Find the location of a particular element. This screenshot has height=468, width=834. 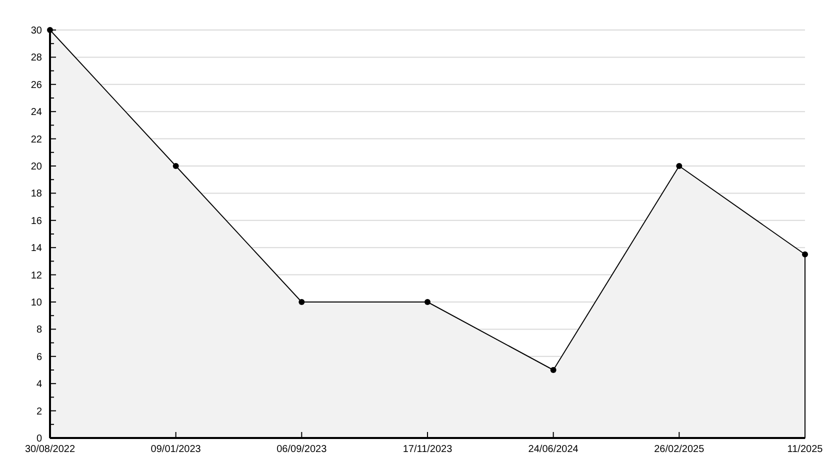

y-tick-label: 4 is located at coordinates (39, 384).